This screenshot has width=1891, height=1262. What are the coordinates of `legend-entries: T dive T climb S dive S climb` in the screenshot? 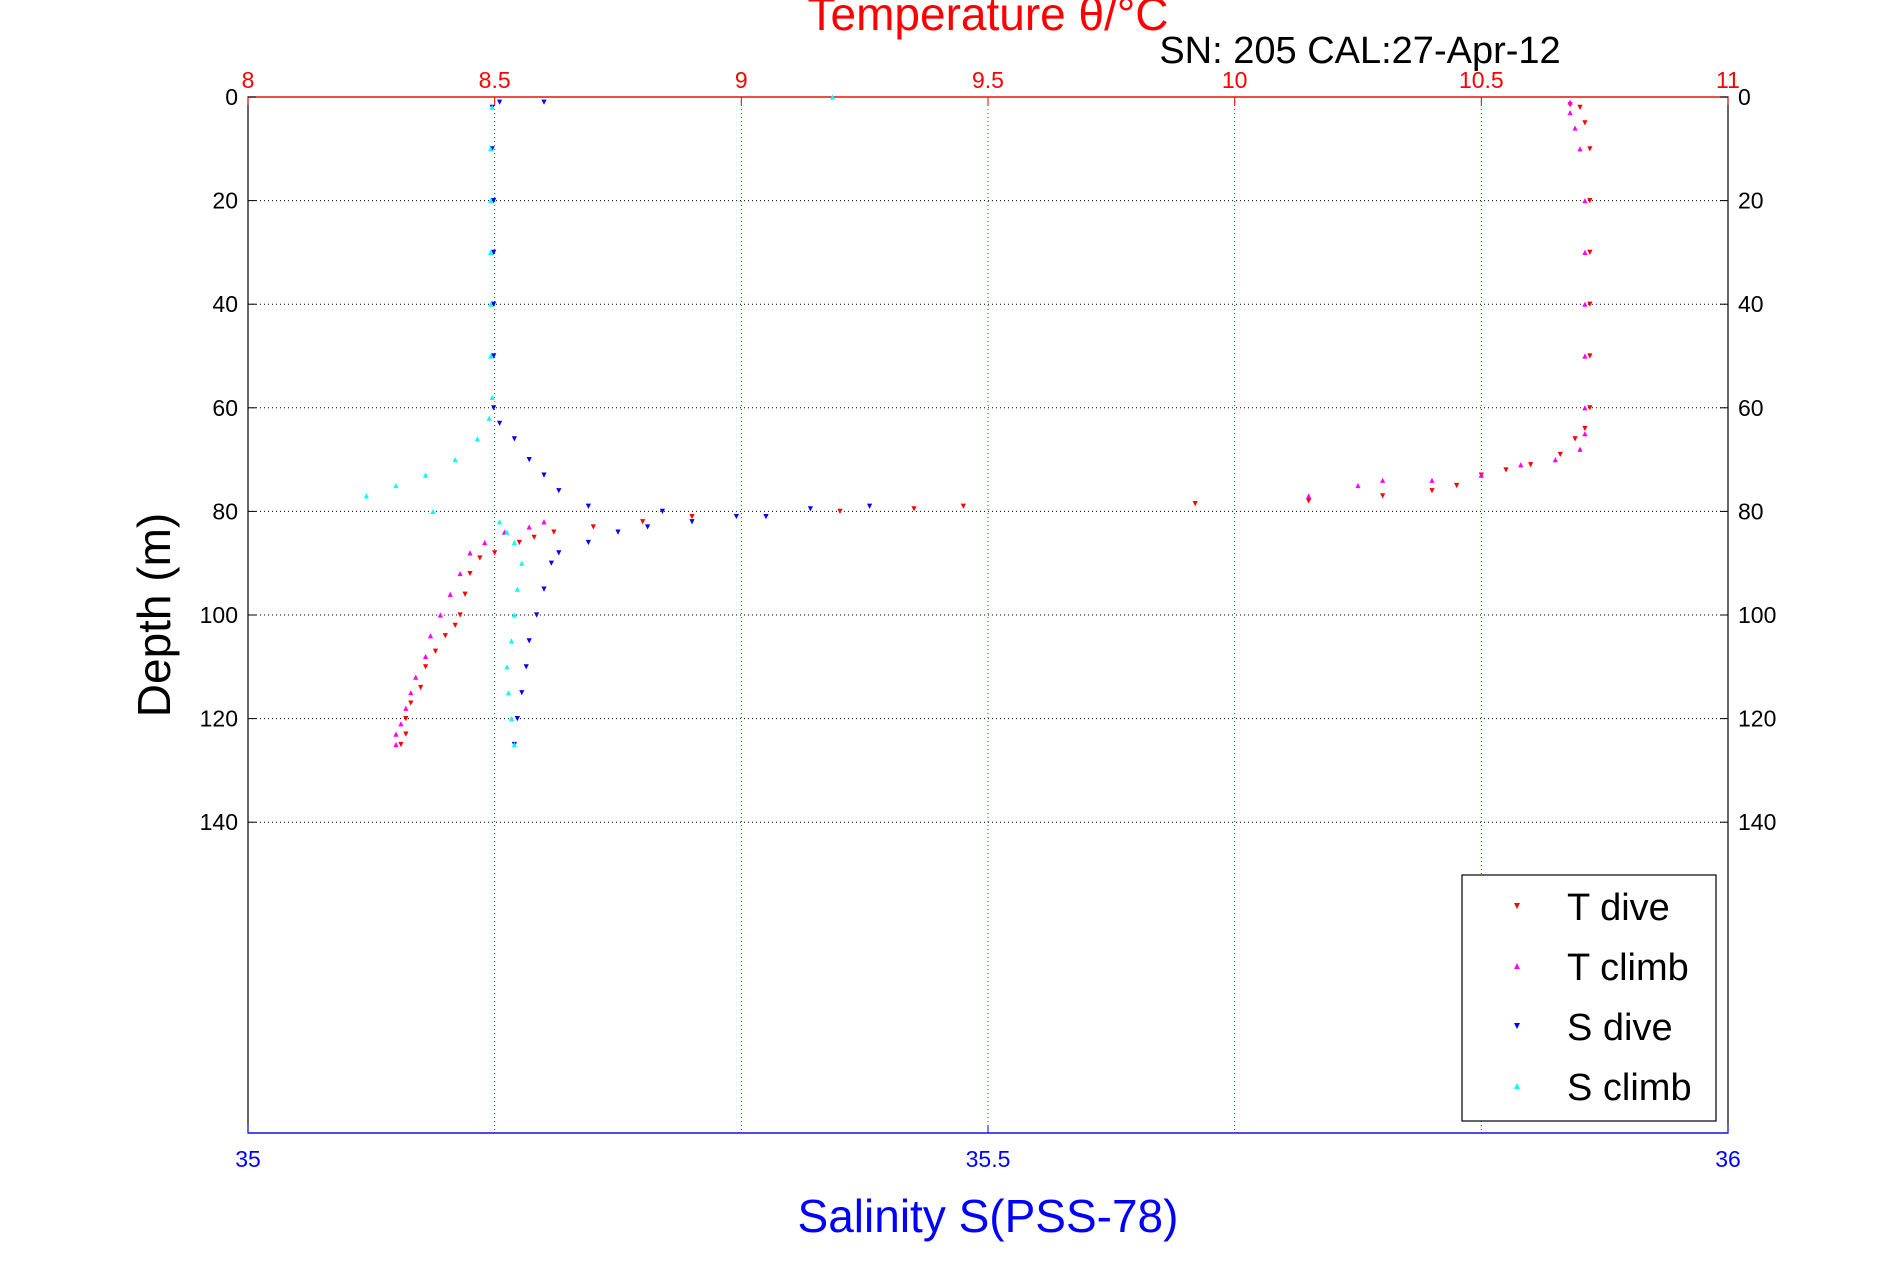 It's located at (1603, 998).